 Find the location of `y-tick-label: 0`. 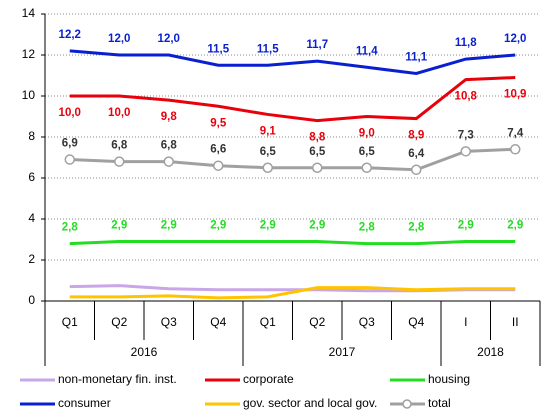

y-tick-label: 0 is located at coordinates (31, 300).